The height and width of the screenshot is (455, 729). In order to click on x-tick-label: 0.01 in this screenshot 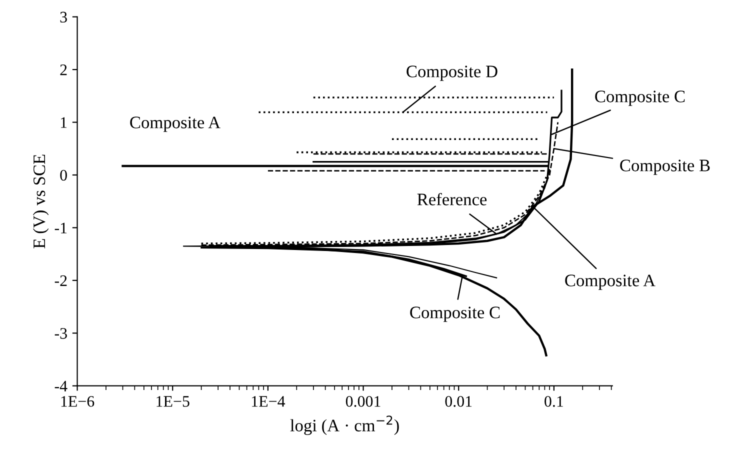, I will do `click(458, 401)`.